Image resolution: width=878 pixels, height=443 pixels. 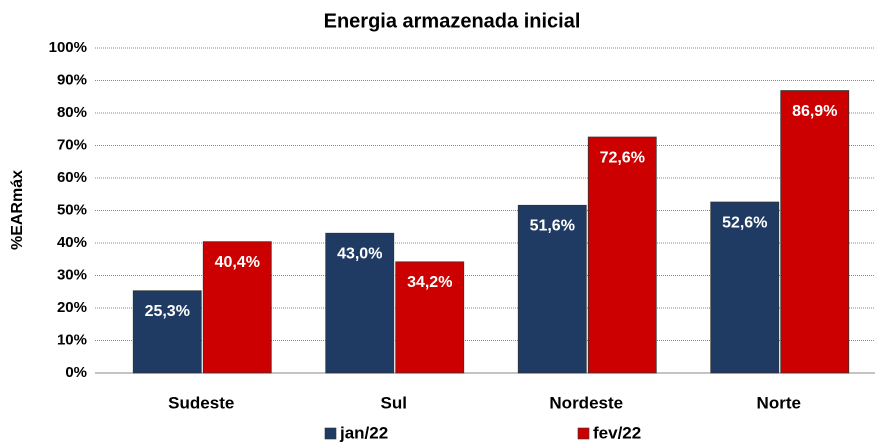 I want to click on value-label: 40,4%, so click(x=237, y=262).